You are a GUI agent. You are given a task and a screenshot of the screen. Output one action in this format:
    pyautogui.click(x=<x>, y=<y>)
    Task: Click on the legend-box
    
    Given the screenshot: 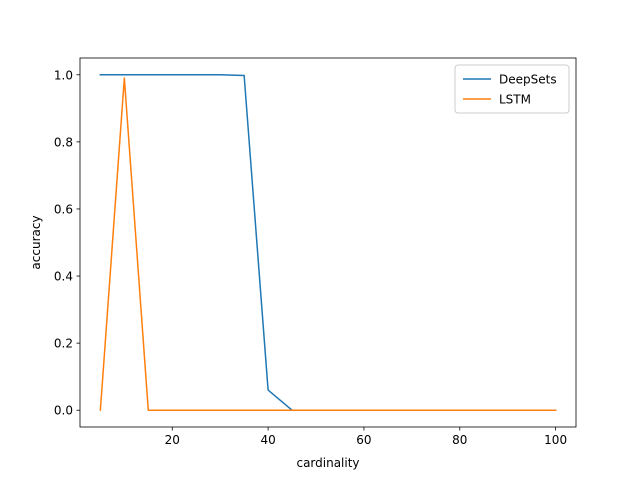 What is the action you would take?
    pyautogui.click(x=512, y=89)
    